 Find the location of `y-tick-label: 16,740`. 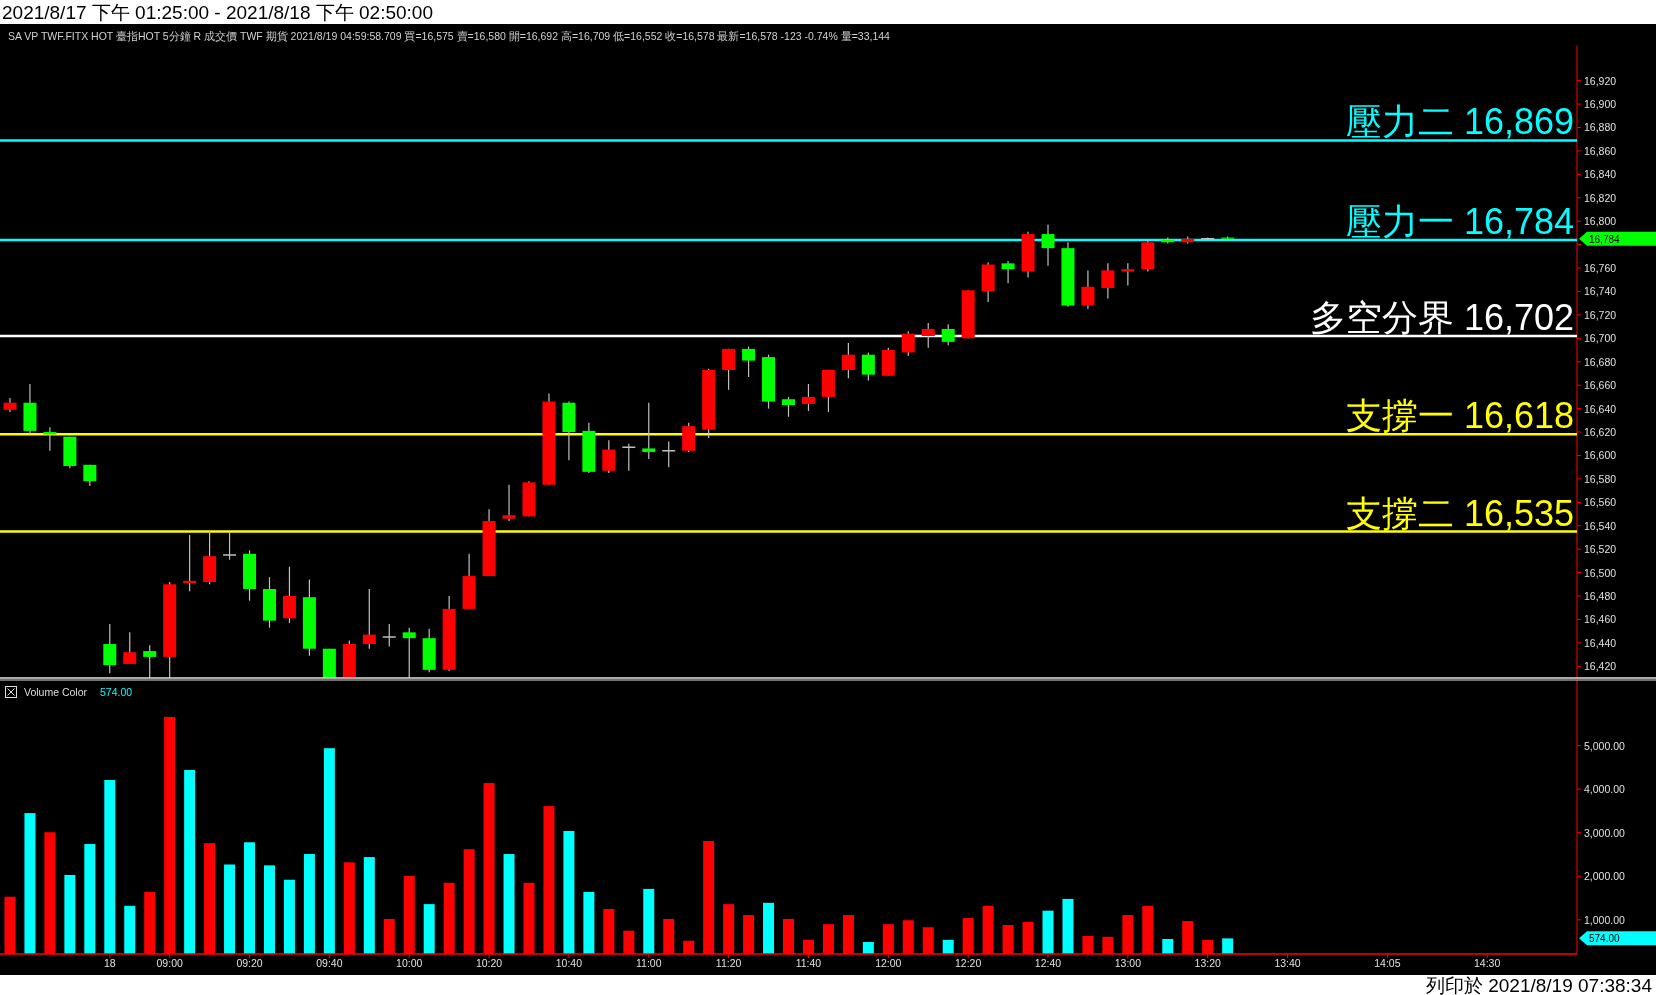

y-tick-label: 16,740 is located at coordinates (1600, 291).